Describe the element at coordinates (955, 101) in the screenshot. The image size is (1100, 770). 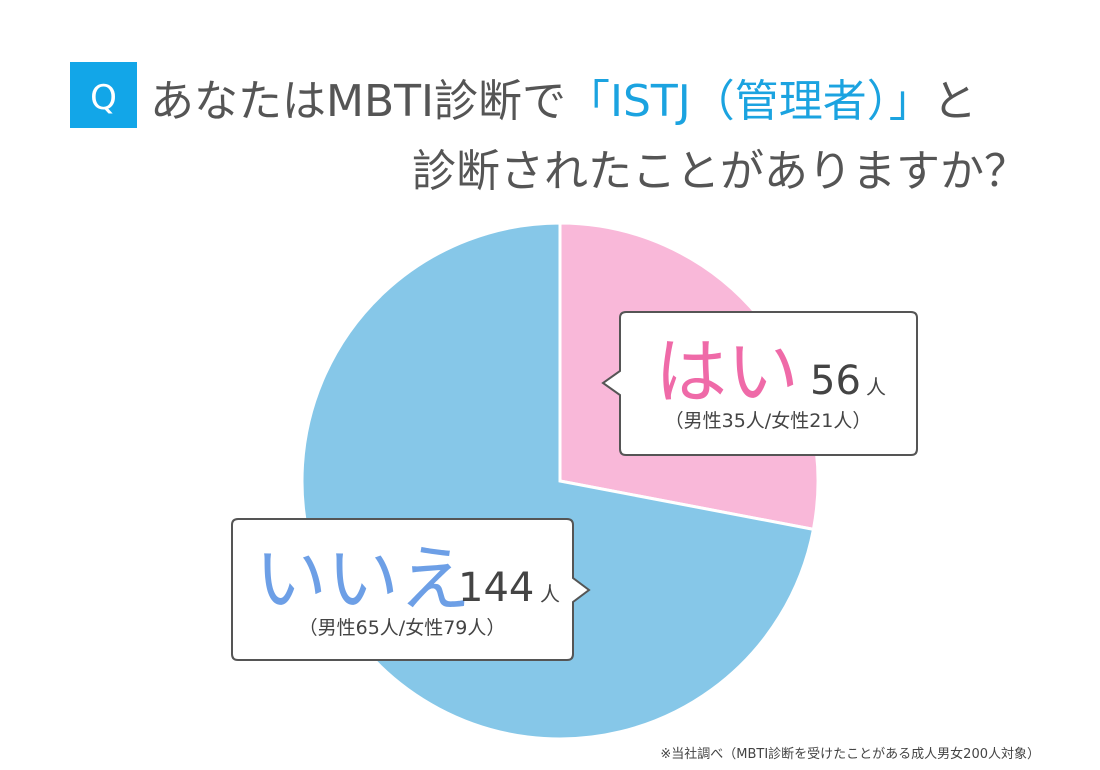
I see `title-part: と` at that location.